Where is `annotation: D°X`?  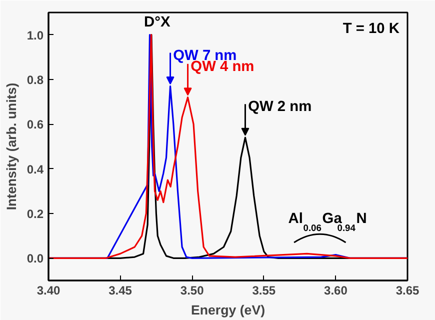 annotation: D°X is located at coordinates (157, 22).